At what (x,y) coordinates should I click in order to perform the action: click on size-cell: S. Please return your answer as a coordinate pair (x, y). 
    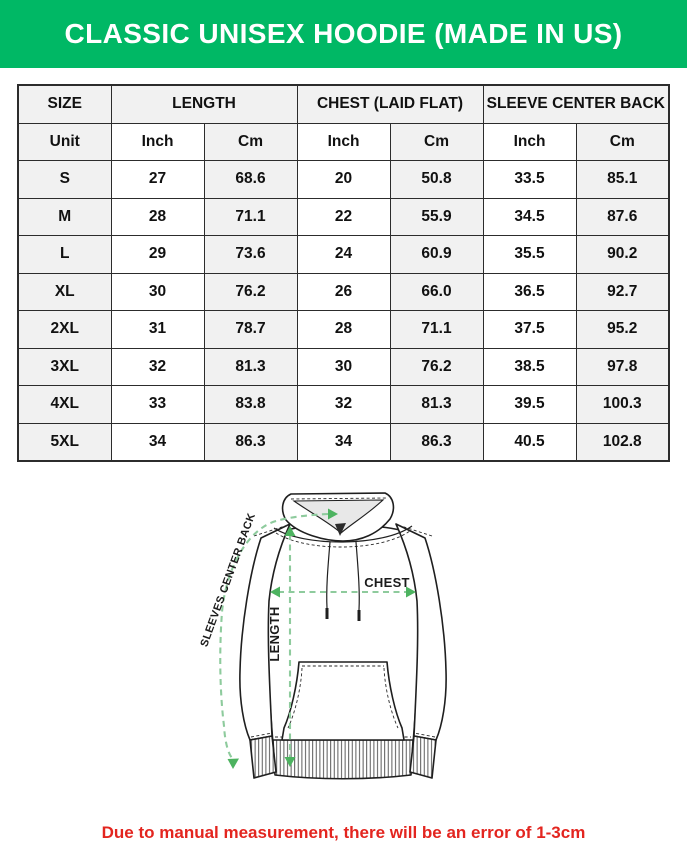
    Looking at the image, I should click on (64, 179).